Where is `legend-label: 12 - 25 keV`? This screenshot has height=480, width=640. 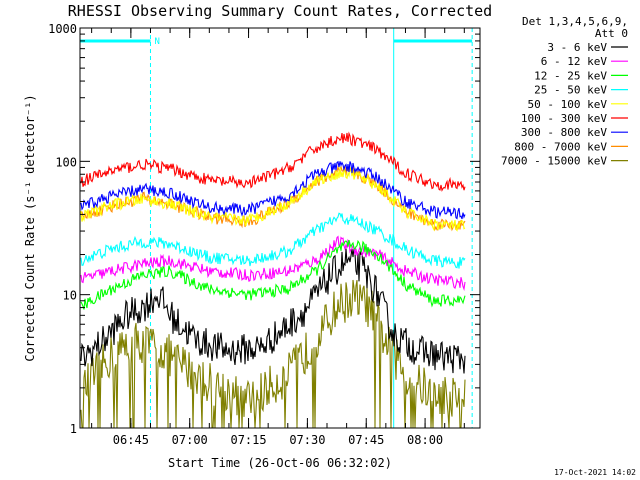
legend-label: 12 - 25 keV is located at coordinates (570, 75).